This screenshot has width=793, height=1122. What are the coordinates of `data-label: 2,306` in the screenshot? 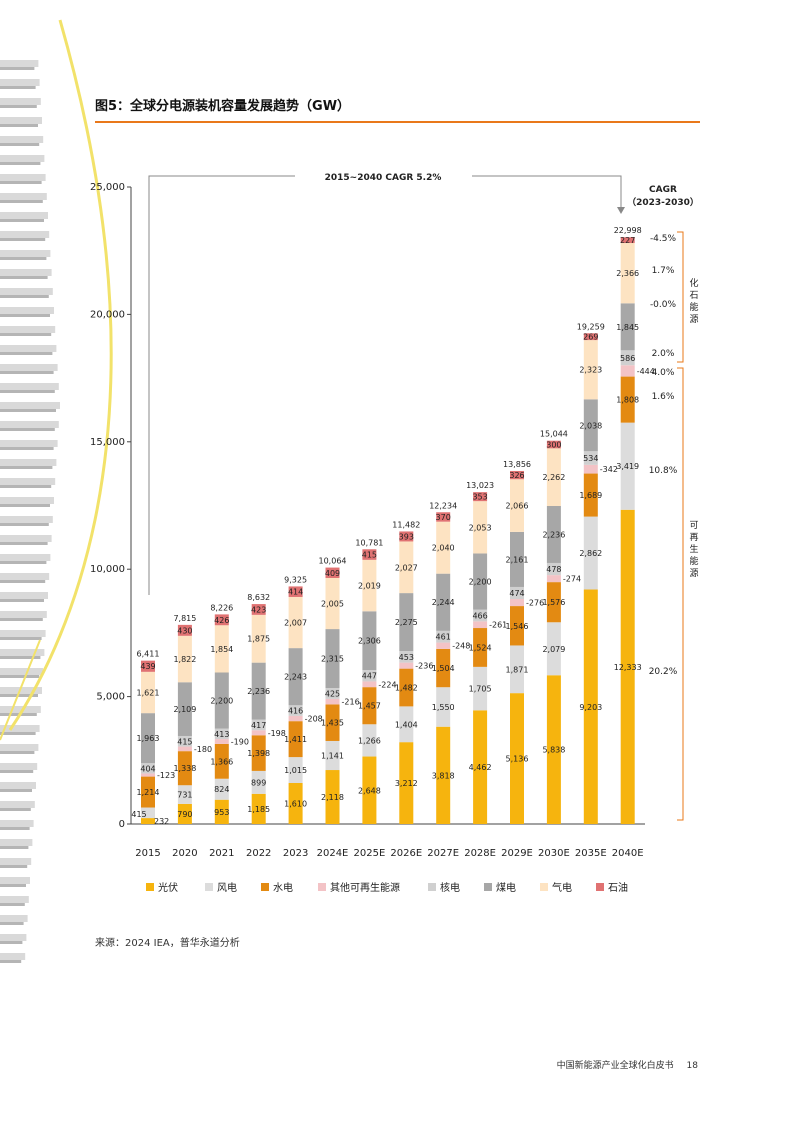 It's located at (369, 641).